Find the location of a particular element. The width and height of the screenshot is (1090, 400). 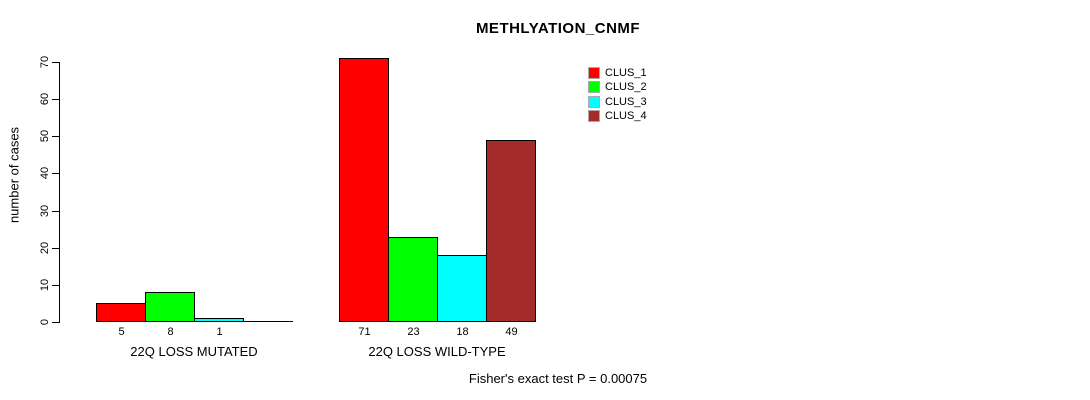

y-axis-tick-label: 10 is located at coordinates (45, 285).